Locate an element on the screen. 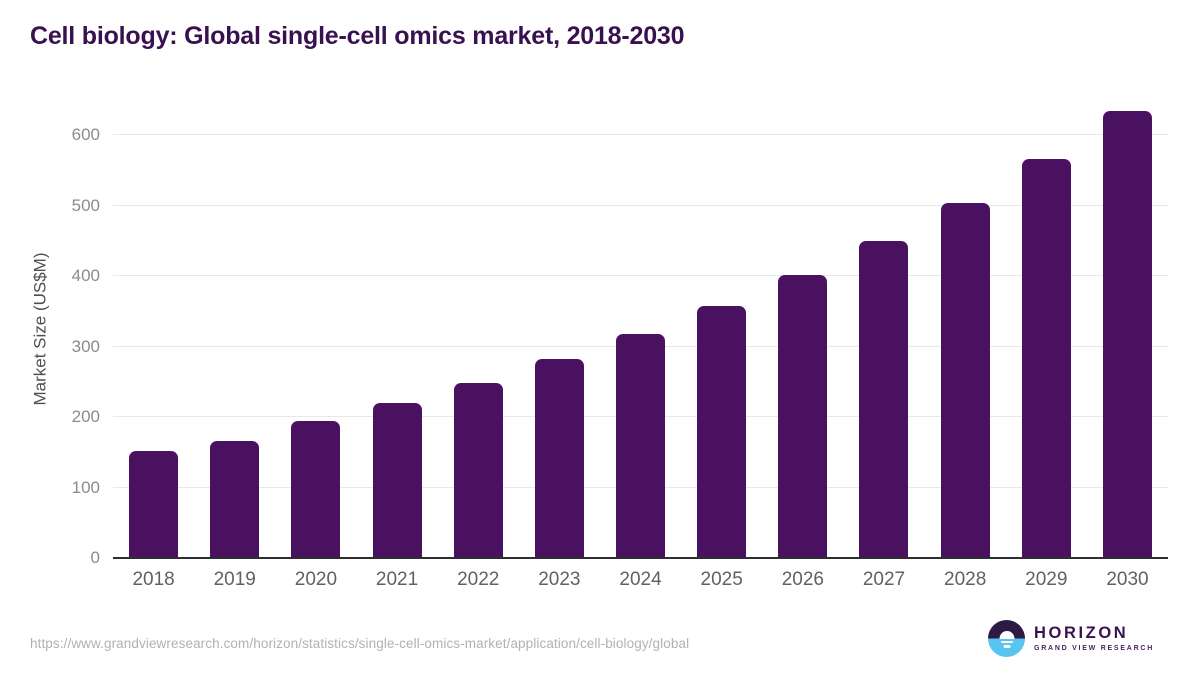 The height and width of the screenshot is (675, 1200). bar-column-2023 is located at coordinates (559, 329).